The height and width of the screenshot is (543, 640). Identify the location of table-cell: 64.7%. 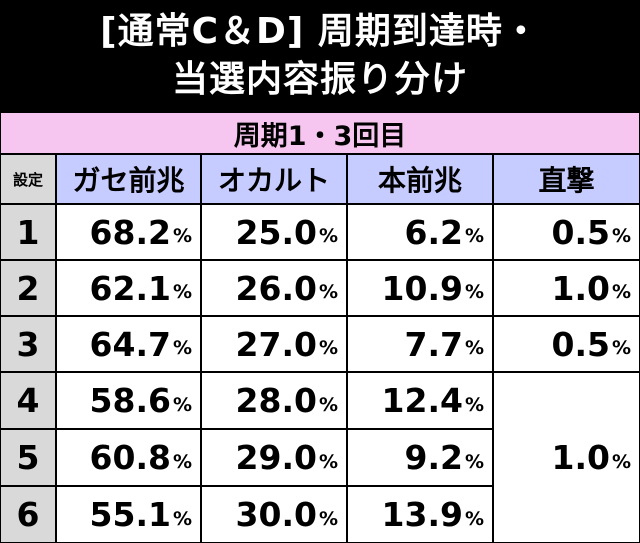
(128, 344).